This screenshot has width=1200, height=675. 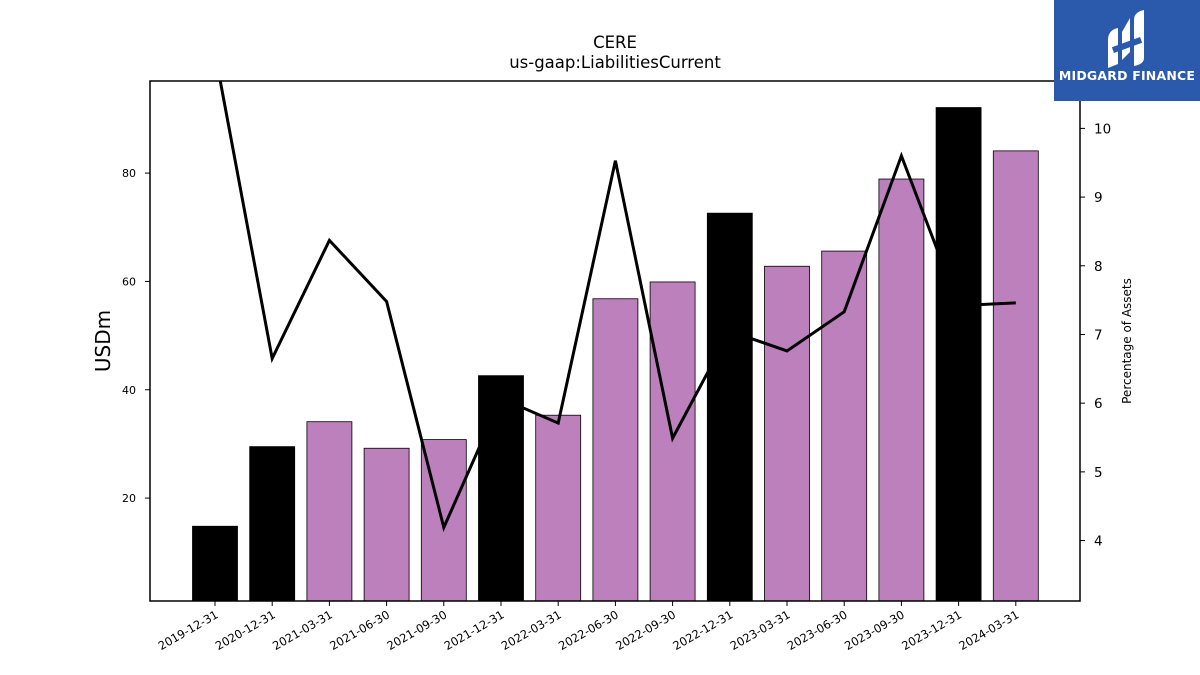 What do you see at coordinates (615, 62) in the screenshot?
I see `chart-subtitle: us-gaap:LiabilitiesCurrent` at bounding box center [615, 62].